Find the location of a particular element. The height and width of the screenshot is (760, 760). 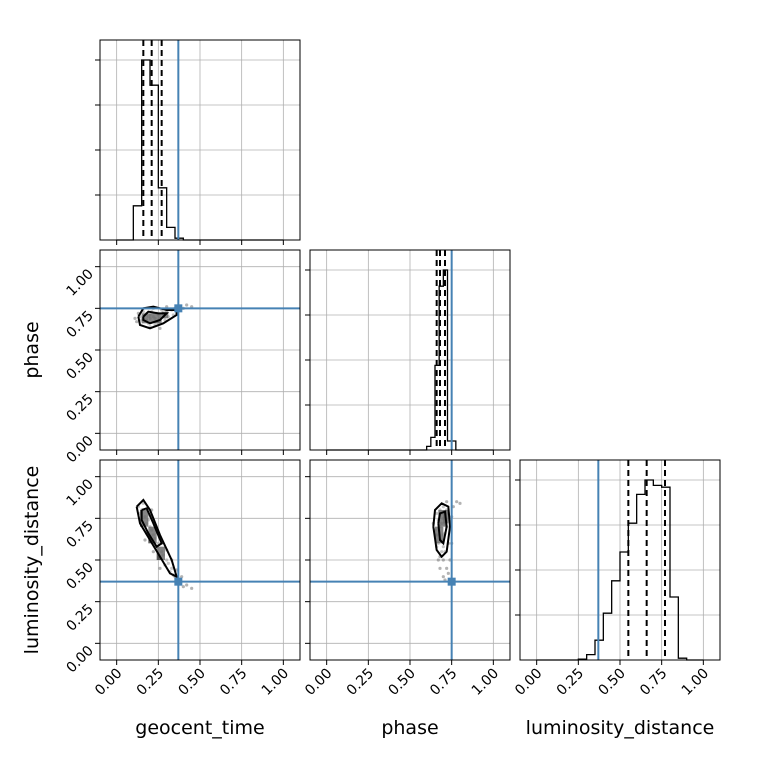

hist-panel-geocent_time is located at coordinates (198, 142).